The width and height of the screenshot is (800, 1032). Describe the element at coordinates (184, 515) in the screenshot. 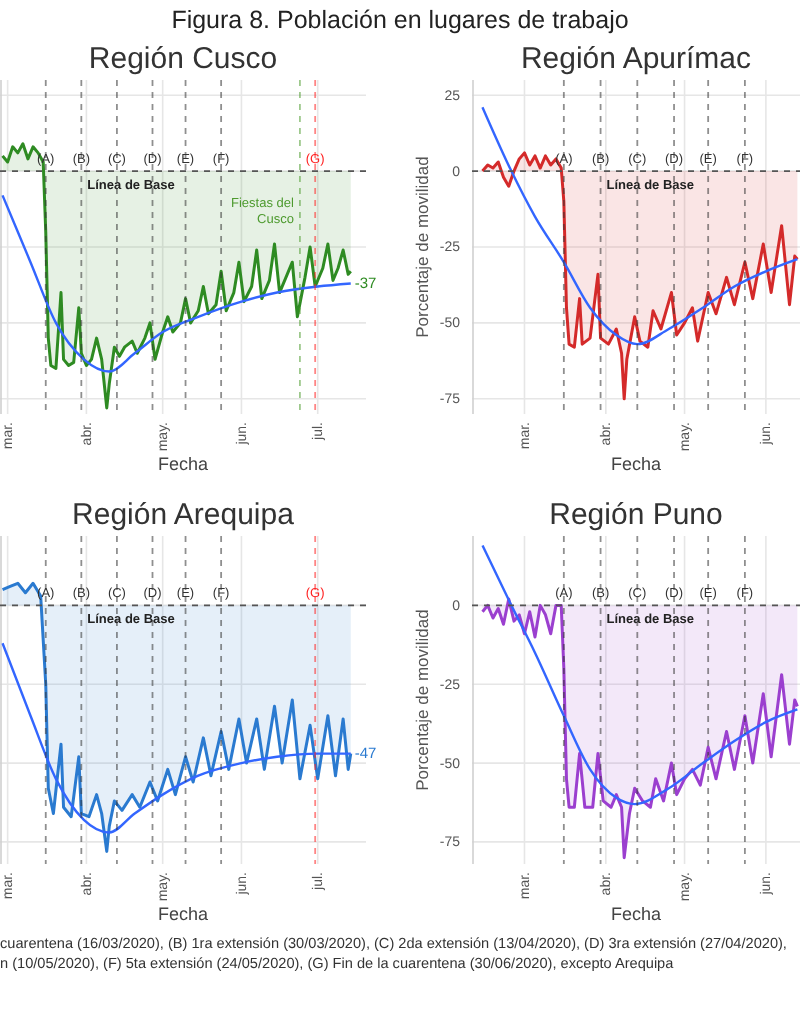

I see `chart-title: Región Arequipa` at that location.